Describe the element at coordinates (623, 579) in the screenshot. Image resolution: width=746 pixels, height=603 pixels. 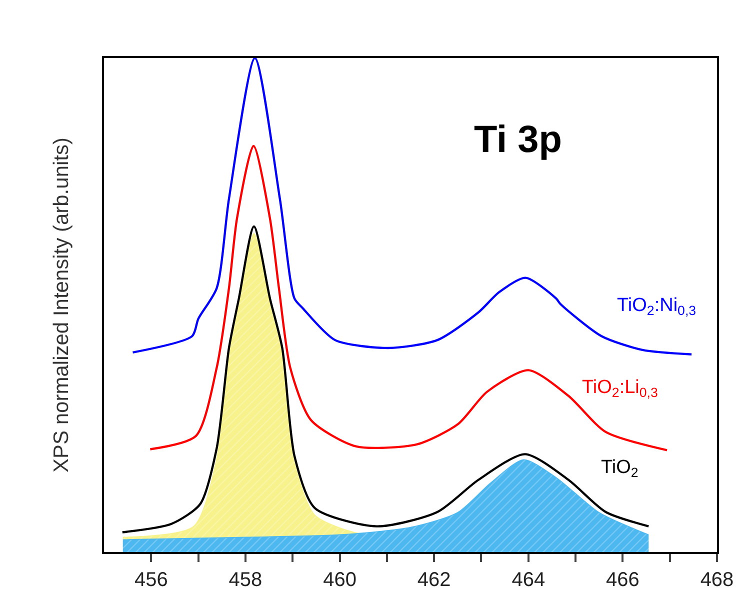
I see `x-tick-label: 466` at that location.